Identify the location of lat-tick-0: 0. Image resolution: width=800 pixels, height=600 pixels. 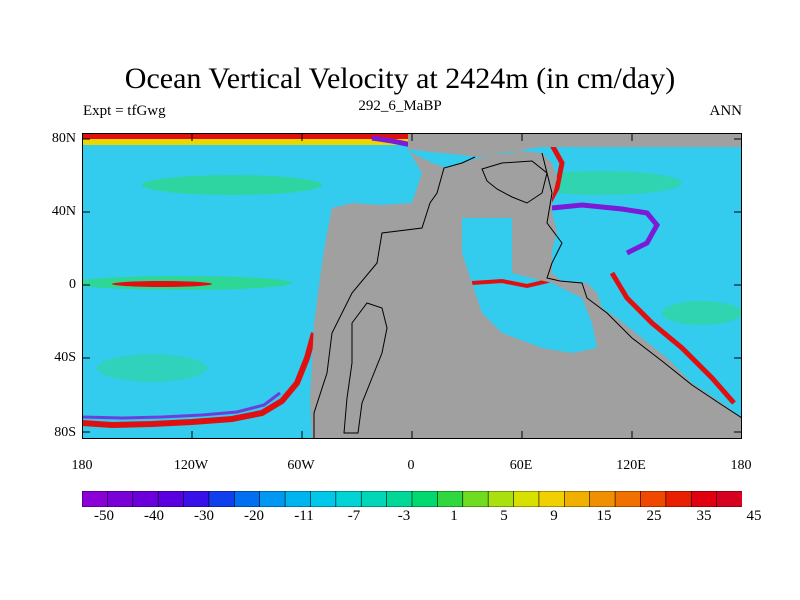
(72, 284).